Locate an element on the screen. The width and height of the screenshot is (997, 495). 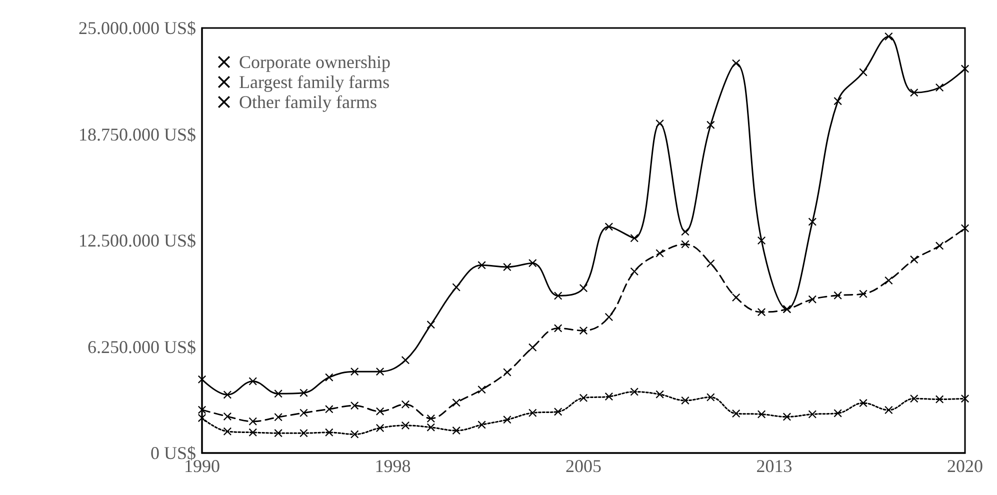
y-tick-label: 25.000.000 US$ is located at coordinates (137, 28).